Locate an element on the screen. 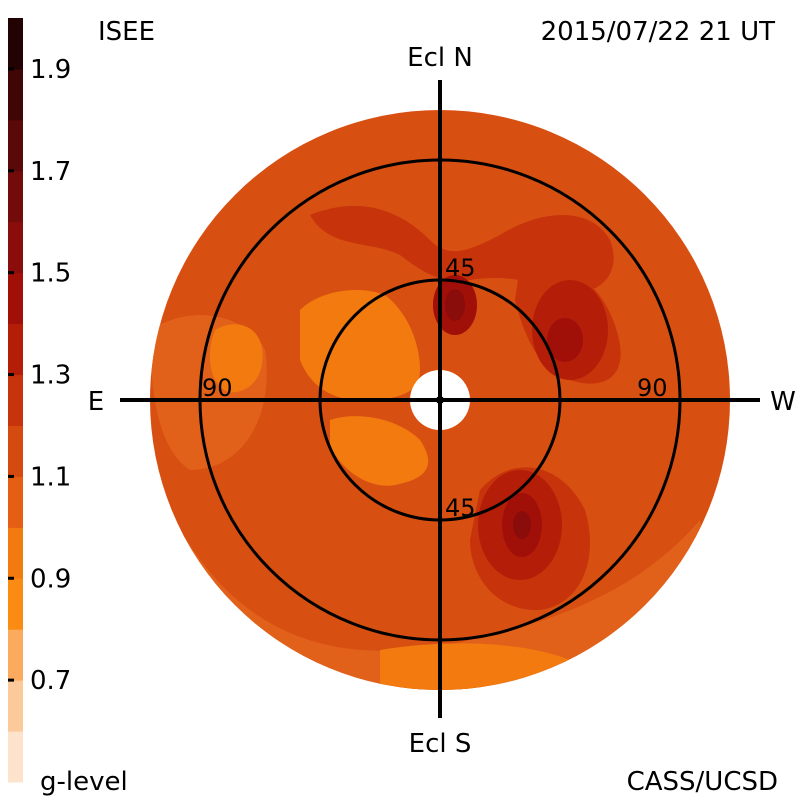  region-depletion-south is located at coordinates (379, 451).